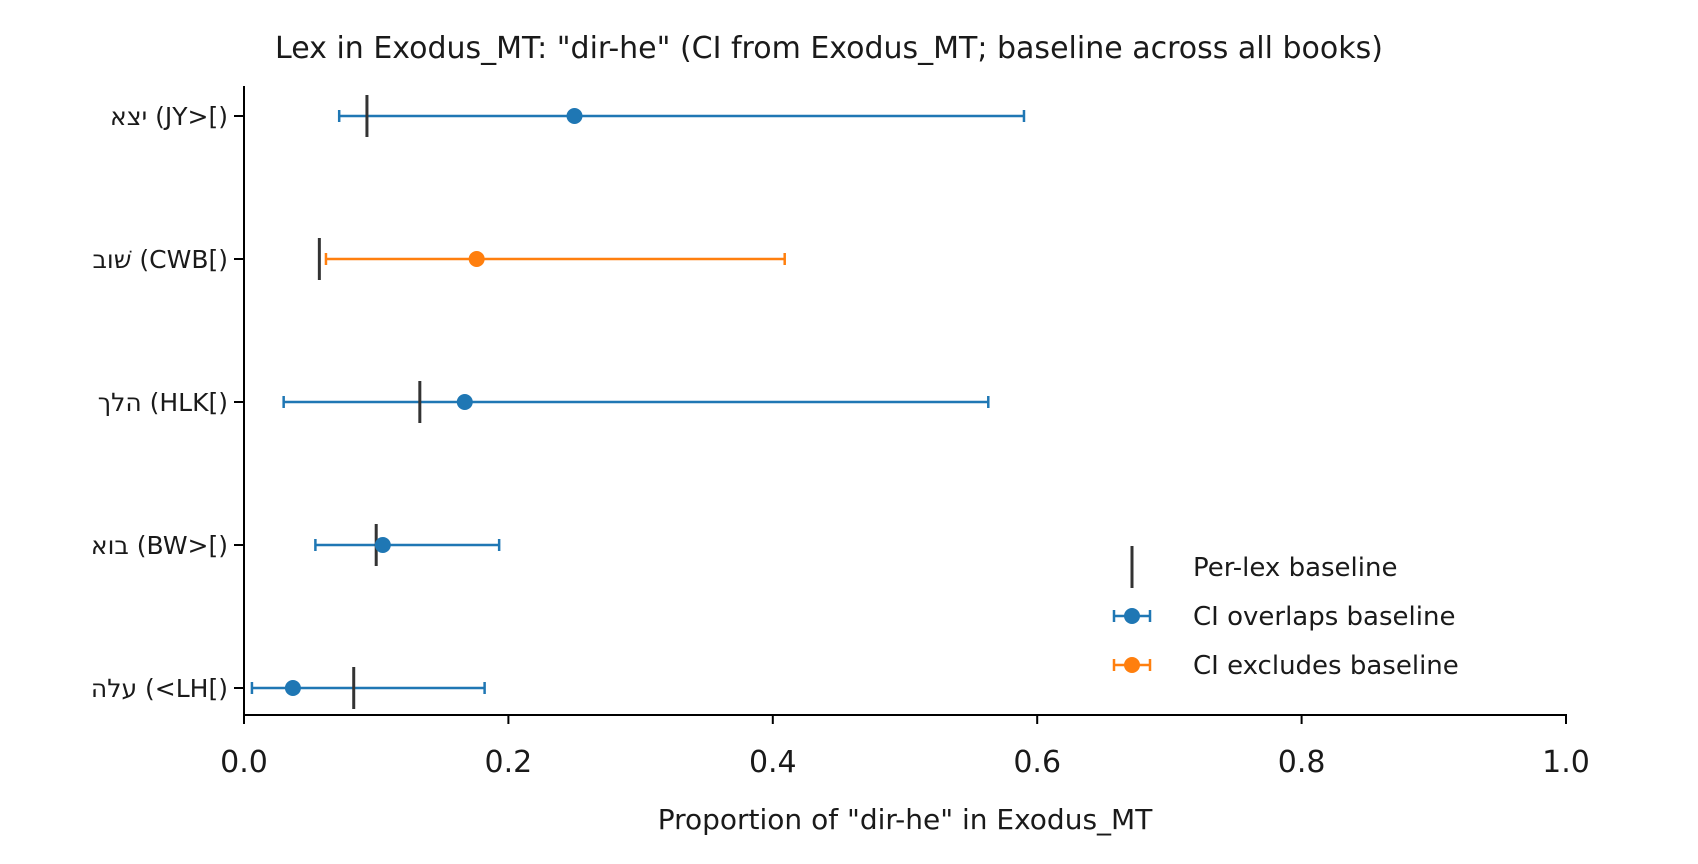 The width and height of the screenshot is (1698, 864). What do you see at coordinates (1295, 568) in the screenshot?
I see `legend-label: Per-lex baseline` at bounding box center [1295, 568].